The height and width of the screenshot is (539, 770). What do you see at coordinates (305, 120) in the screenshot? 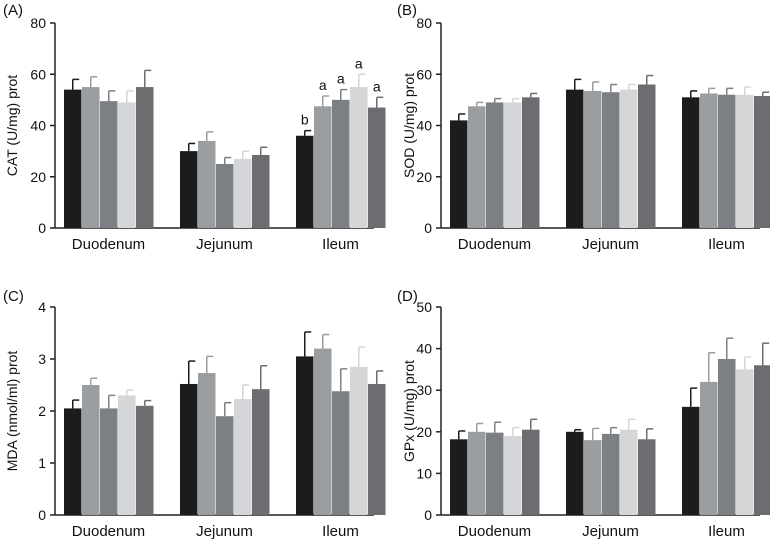
I see `significance-label: b` at bounding box center [305, 120].